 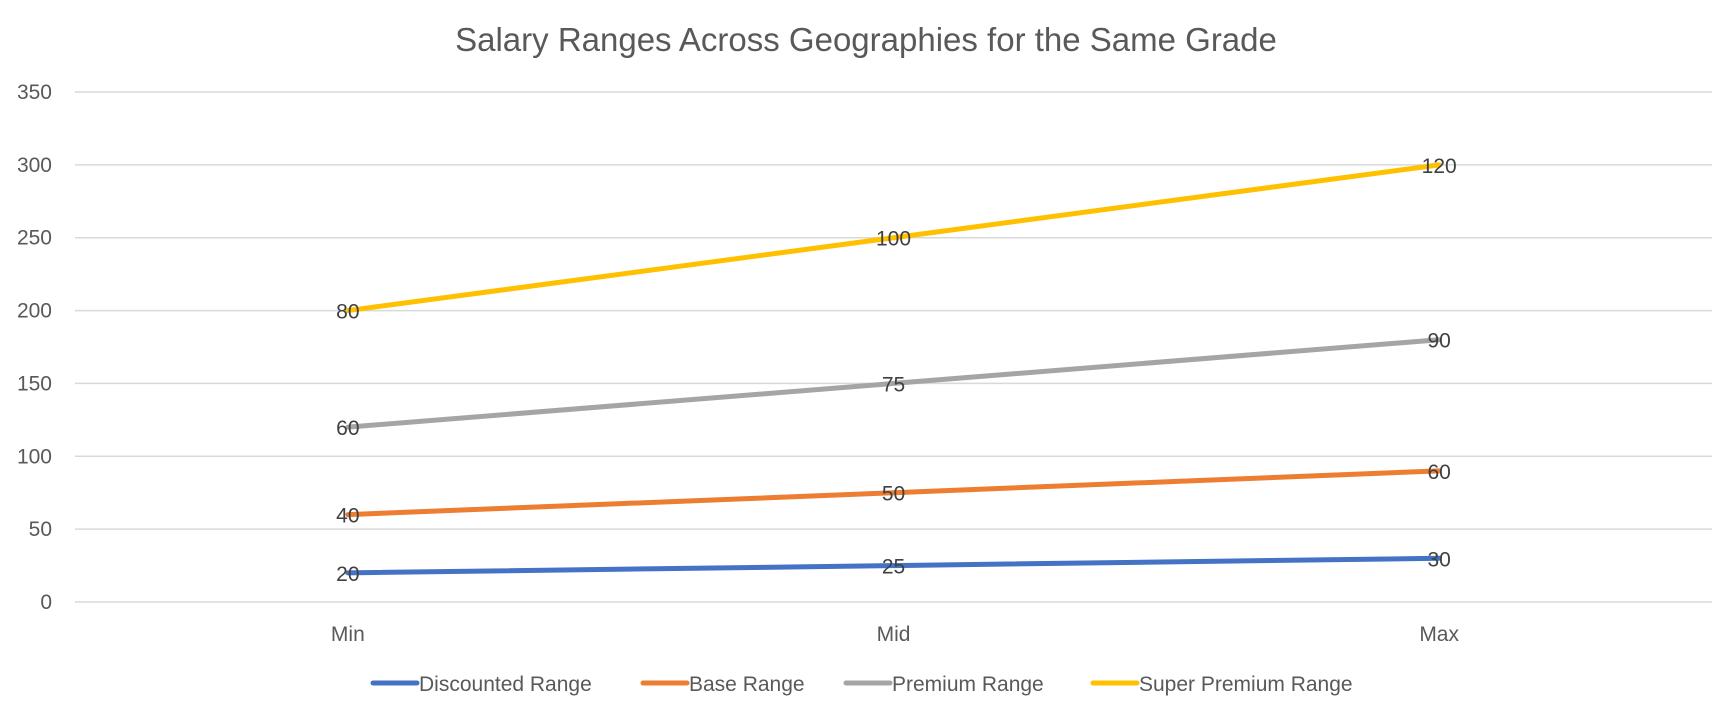 I want to click on y-tick-label: 300, so click(x=34, y=165).